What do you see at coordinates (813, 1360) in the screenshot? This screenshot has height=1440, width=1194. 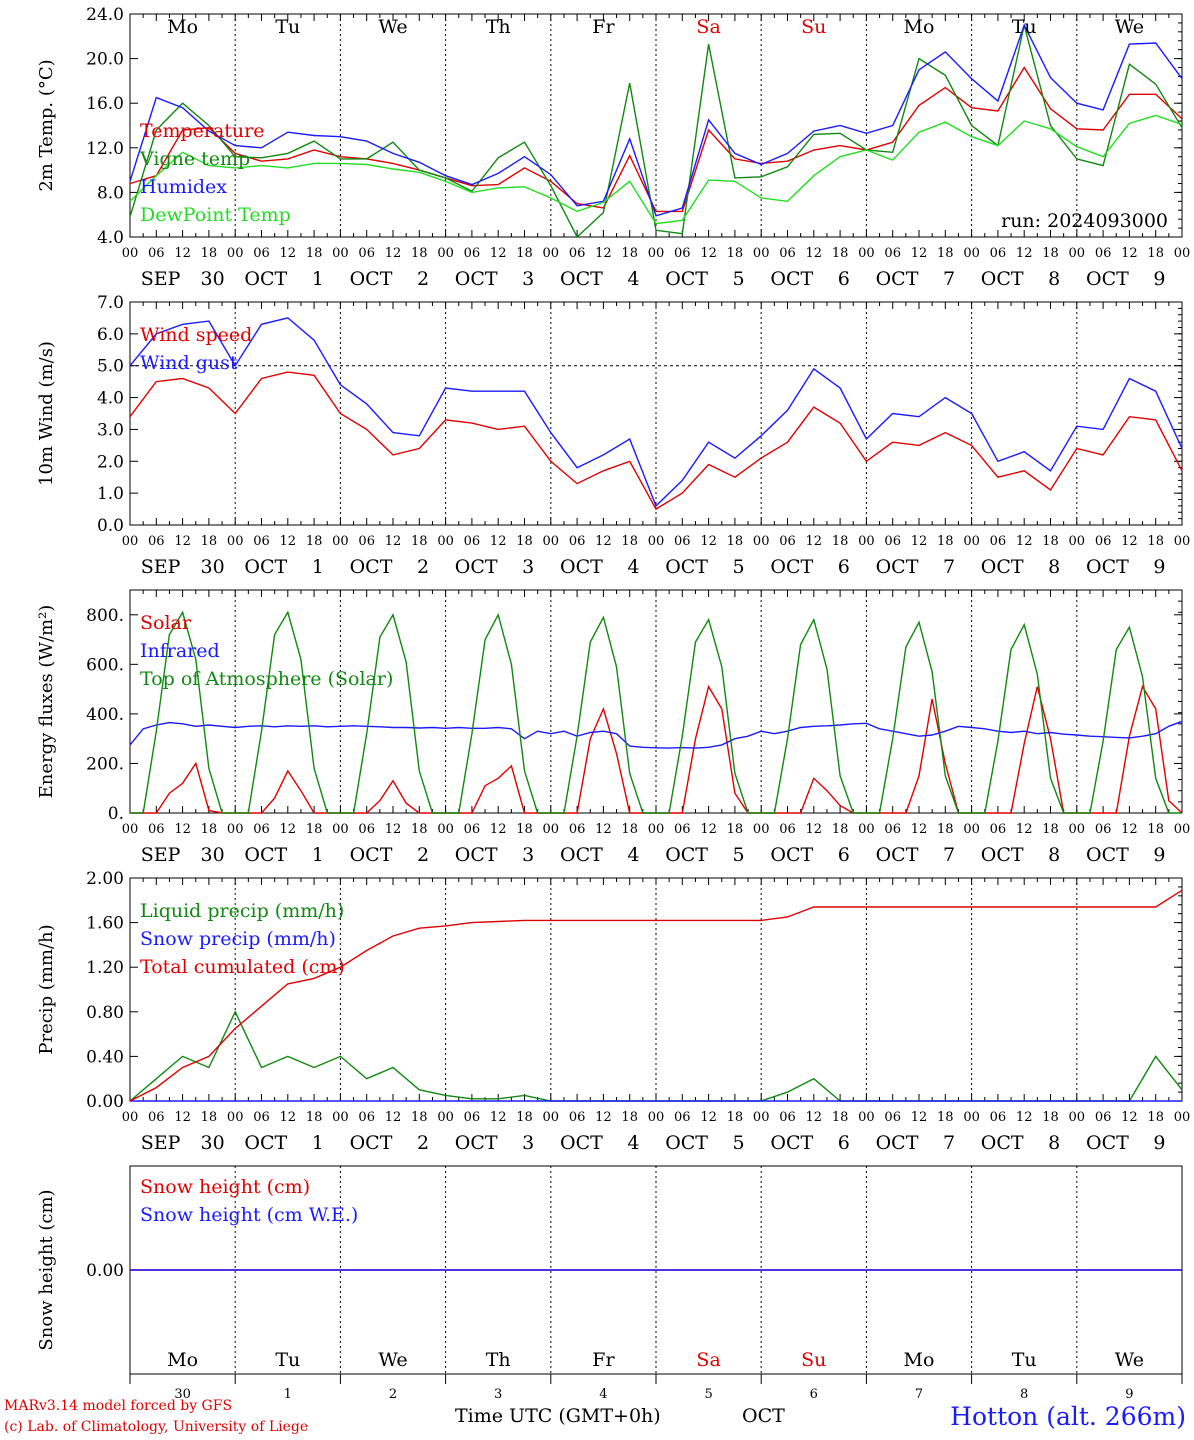 I see `weekday-label: Su` at bounding box center [813, 1360].